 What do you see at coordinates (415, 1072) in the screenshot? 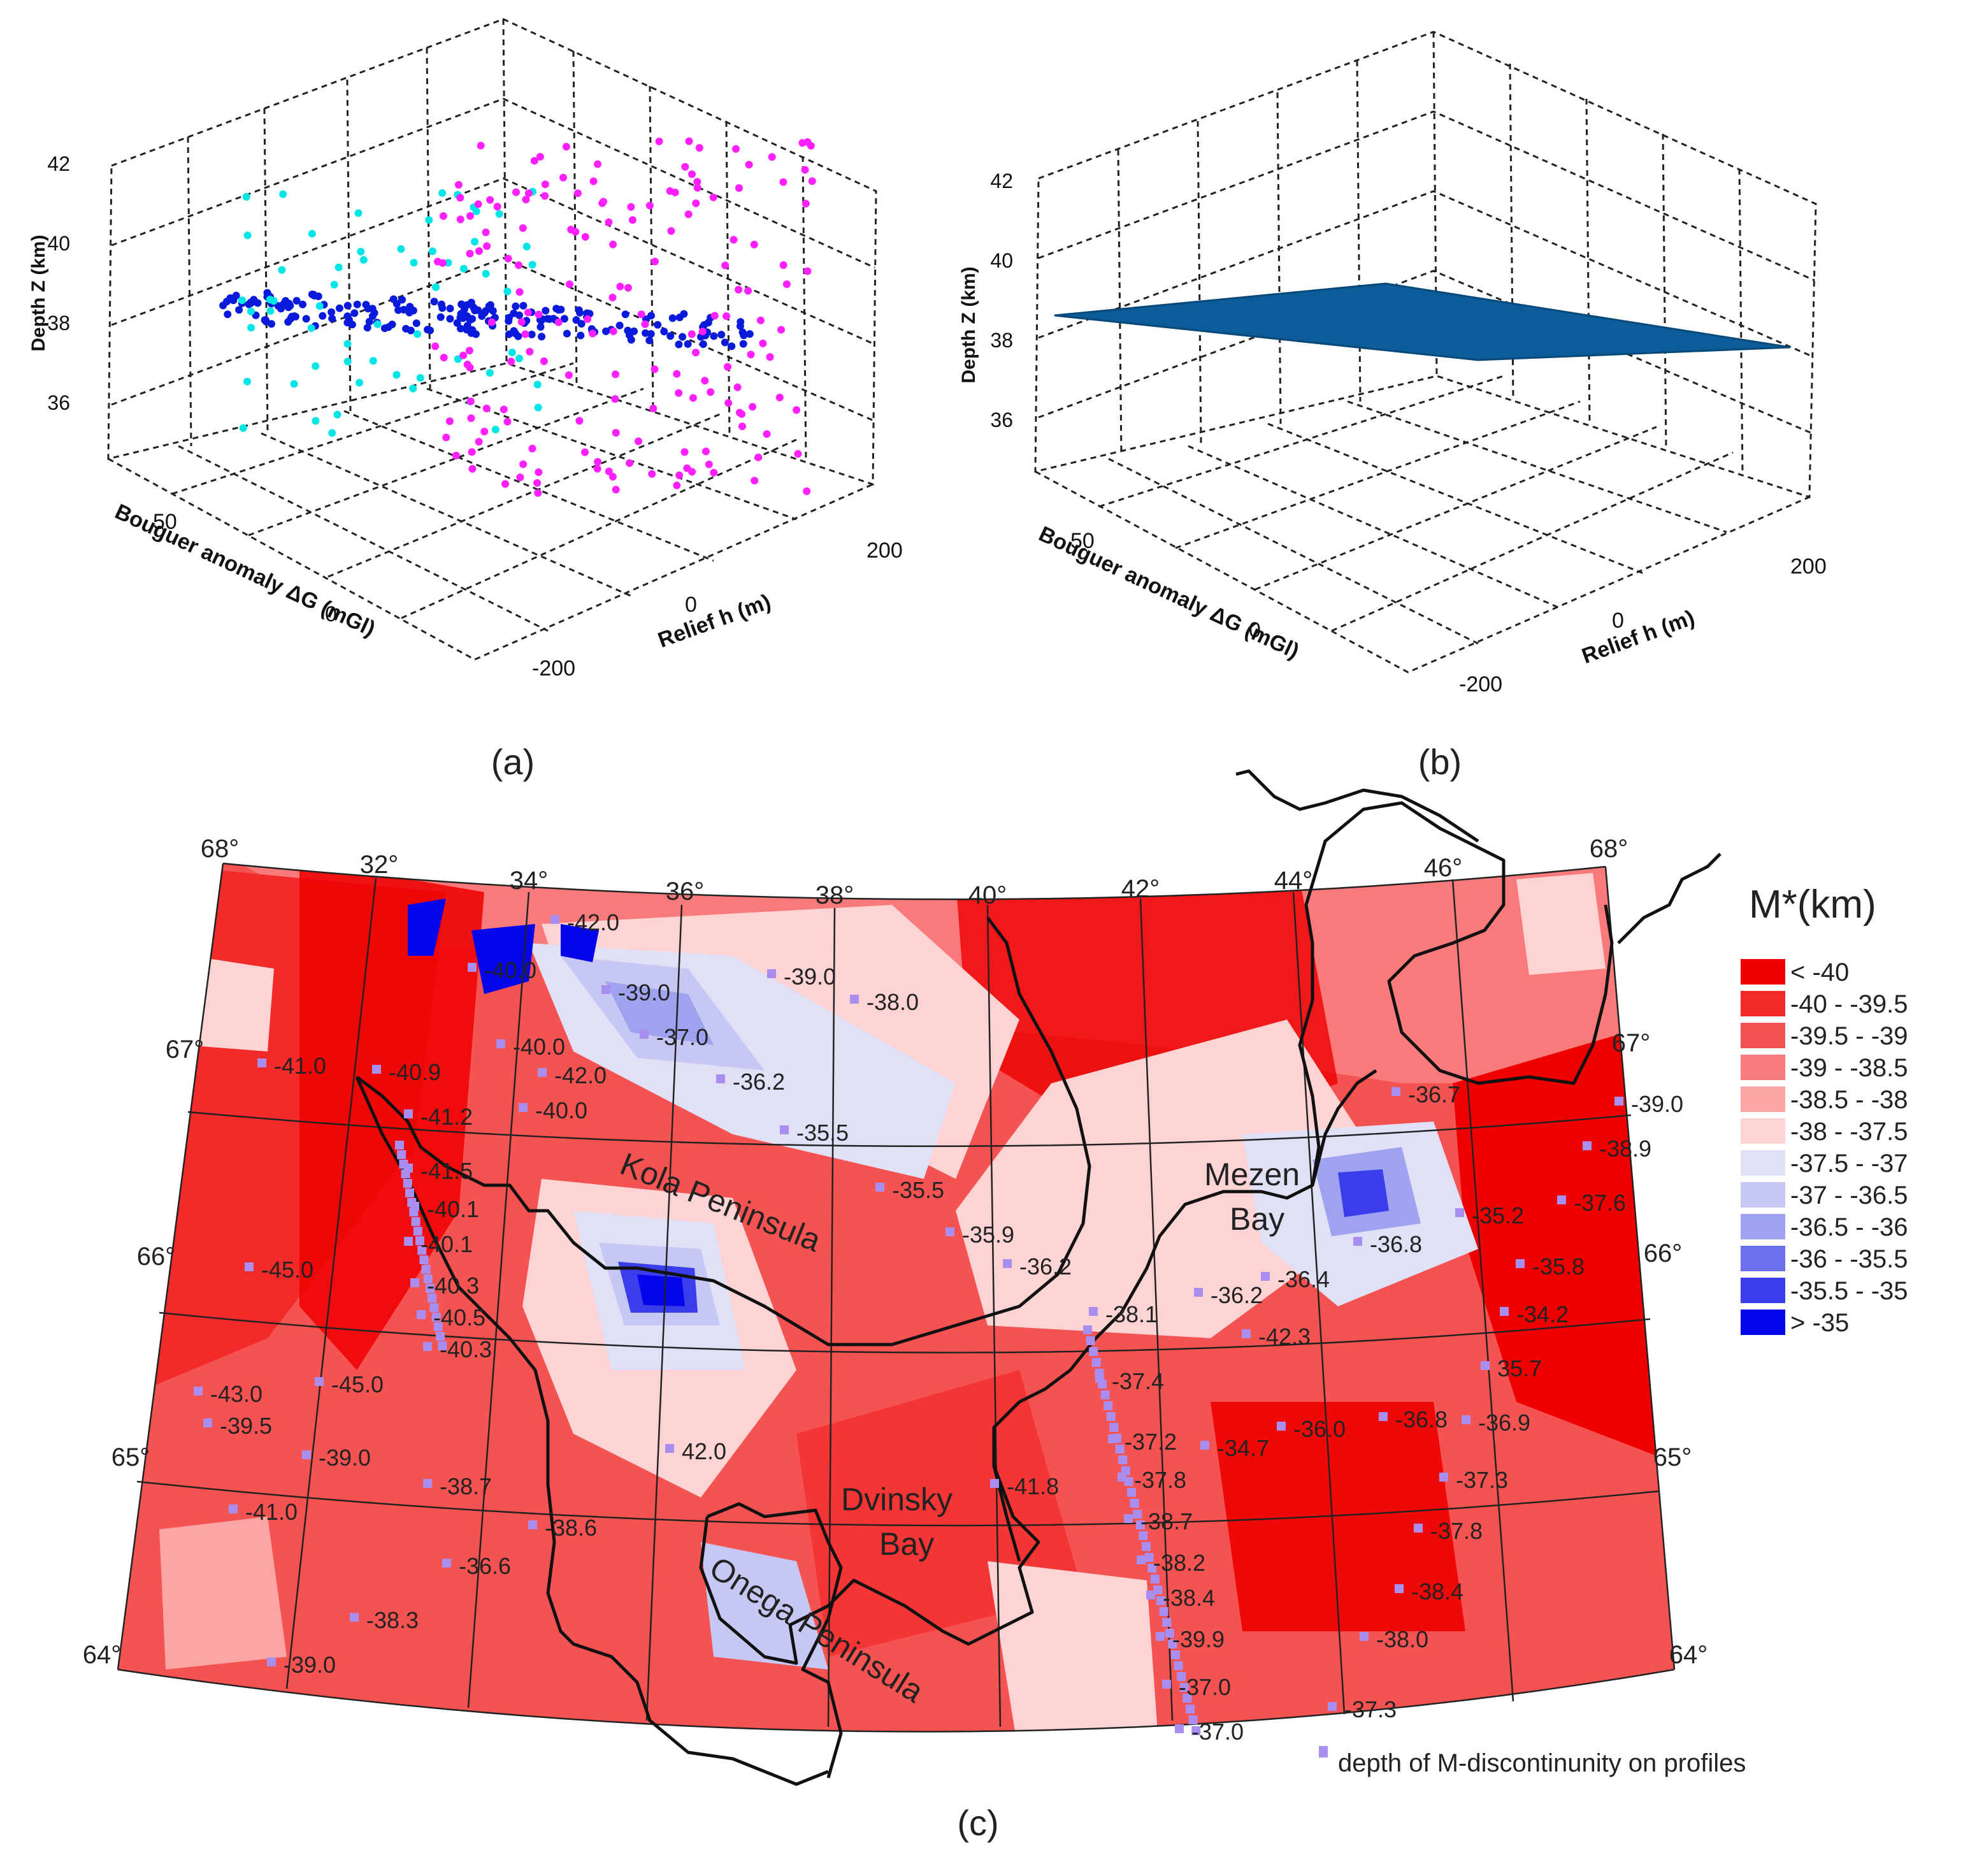
I see `profile-value-label: -40.9` at bounding box center [415, 1072].